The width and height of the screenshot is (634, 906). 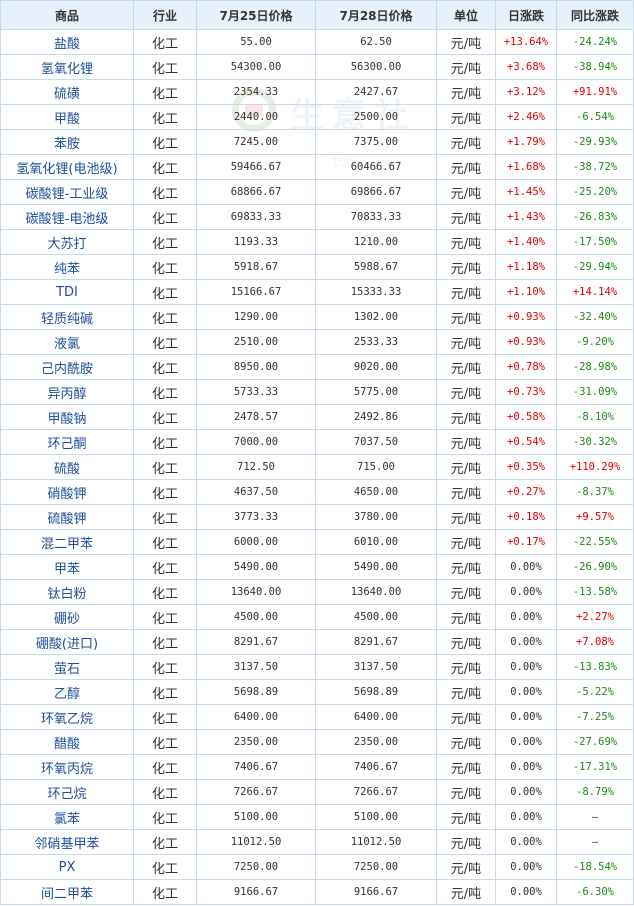 What do you see at coordinates (67, 192) in the screenshot?
I see `commodity-link: 碳酸锂-工业级` at bounding box center [67, 192].